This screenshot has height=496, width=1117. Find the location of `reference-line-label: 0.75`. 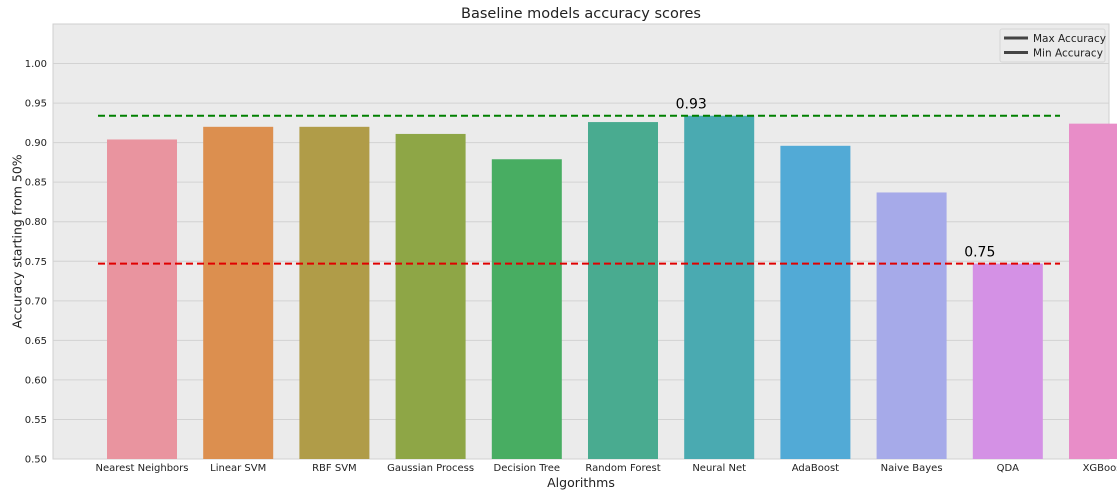

reference-line-label: 0.75 is located at coordinates (979, 253).